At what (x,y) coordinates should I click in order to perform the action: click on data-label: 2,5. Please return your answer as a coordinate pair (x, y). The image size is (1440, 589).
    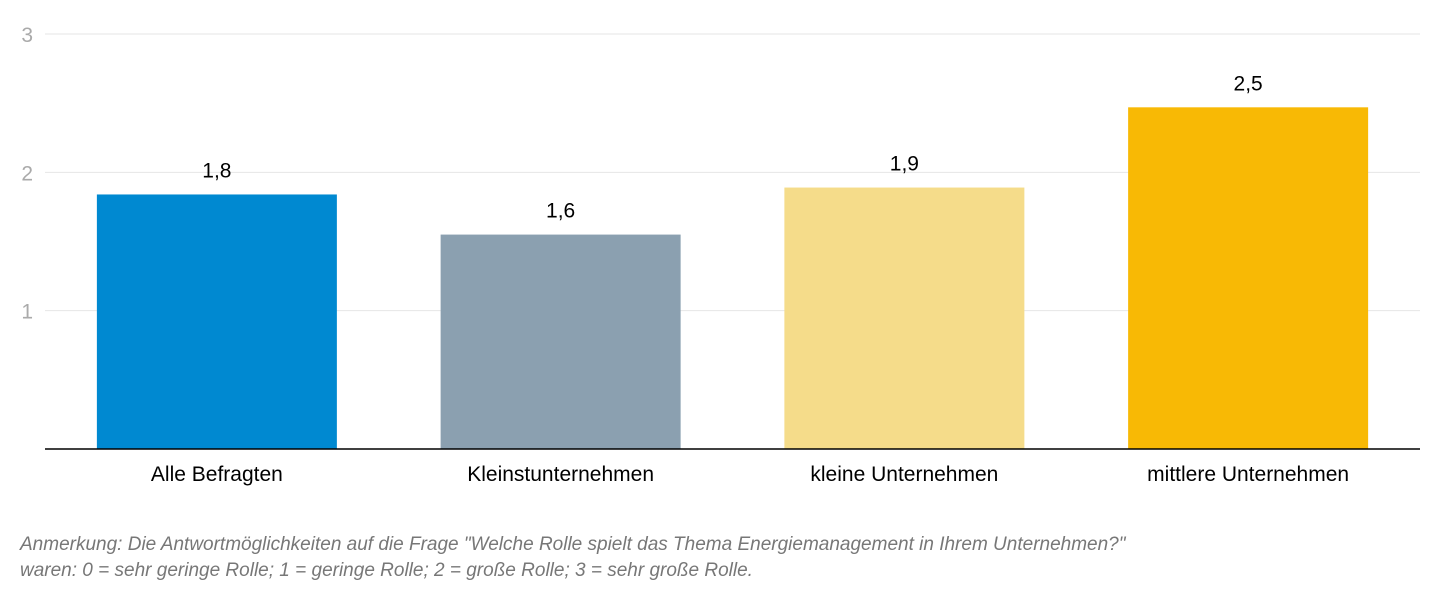
    Looking at the image, I should click on (1248, 83).